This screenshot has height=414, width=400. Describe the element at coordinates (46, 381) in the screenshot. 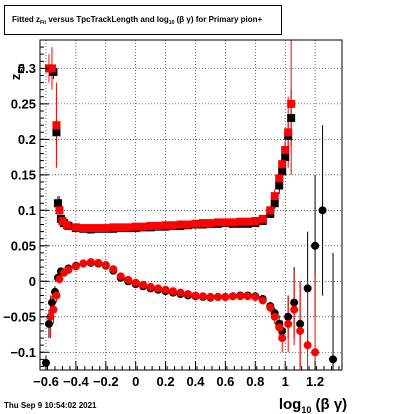

I see `x-tick-label: −0.6` at that location.